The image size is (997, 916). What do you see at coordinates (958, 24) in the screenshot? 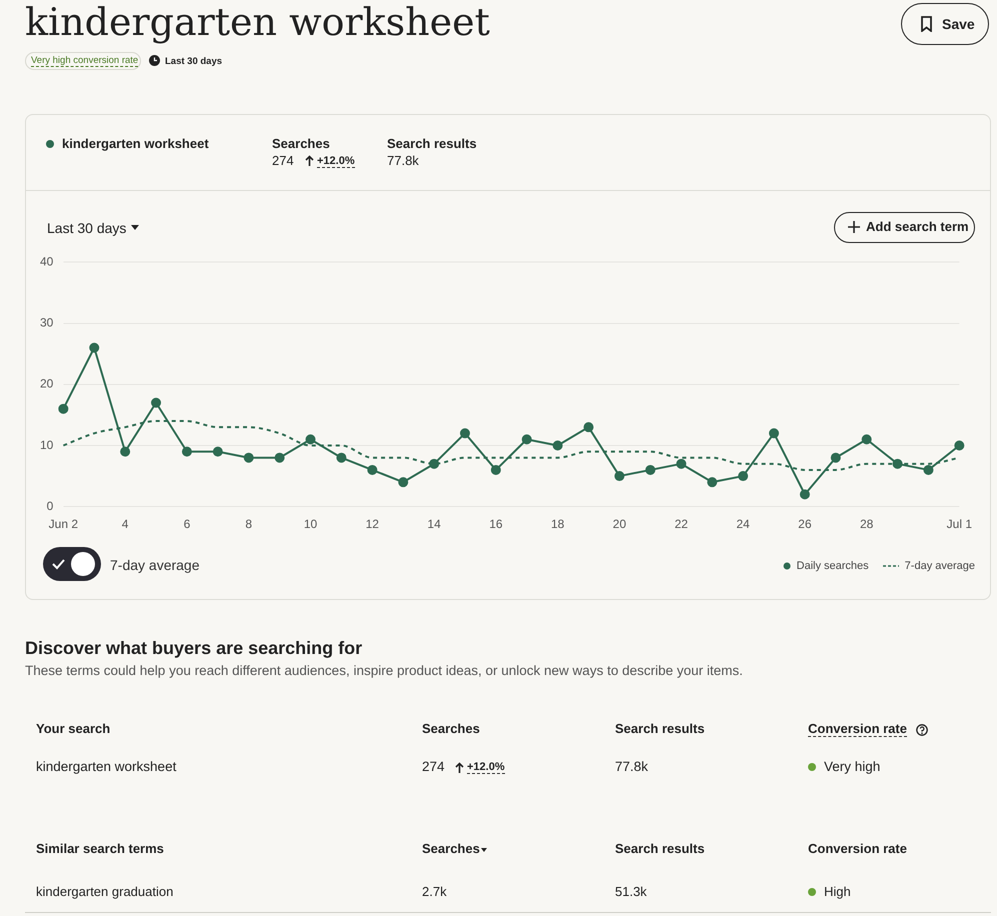
I see `text: Save` at bounding box center [958, 24].